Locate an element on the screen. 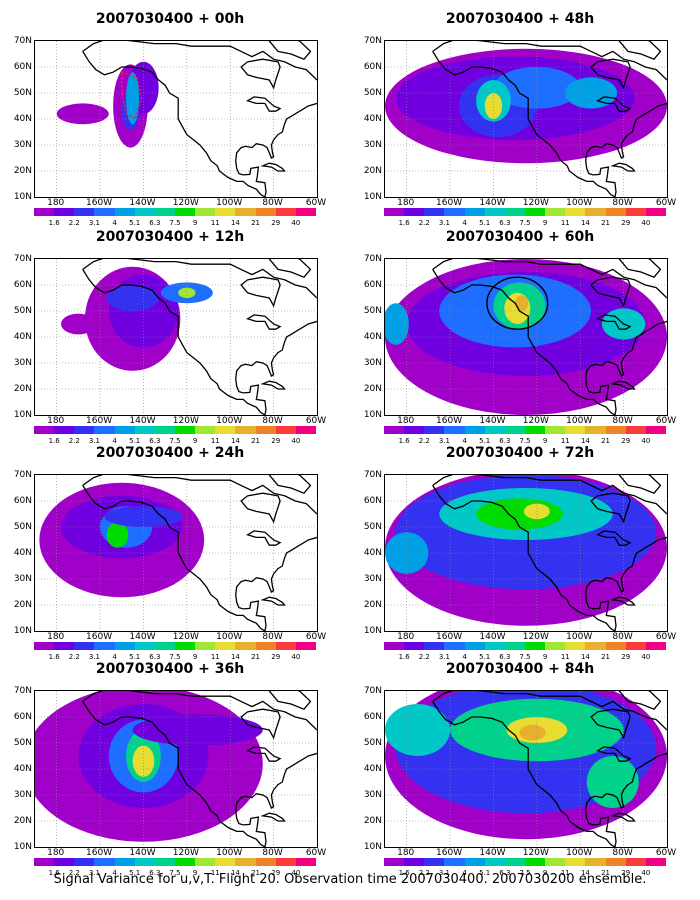 The width and height of the screenshot is (700, 900). longitude-label: 140W is located at coordinates (492, 421).